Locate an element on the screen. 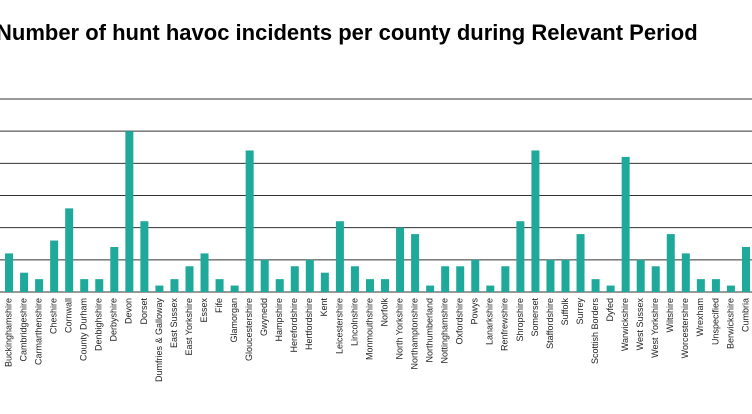 The width and height of the screenshot is (752, 414). x-tick-label: Oxfordshire is located at coordinates (460, 321).